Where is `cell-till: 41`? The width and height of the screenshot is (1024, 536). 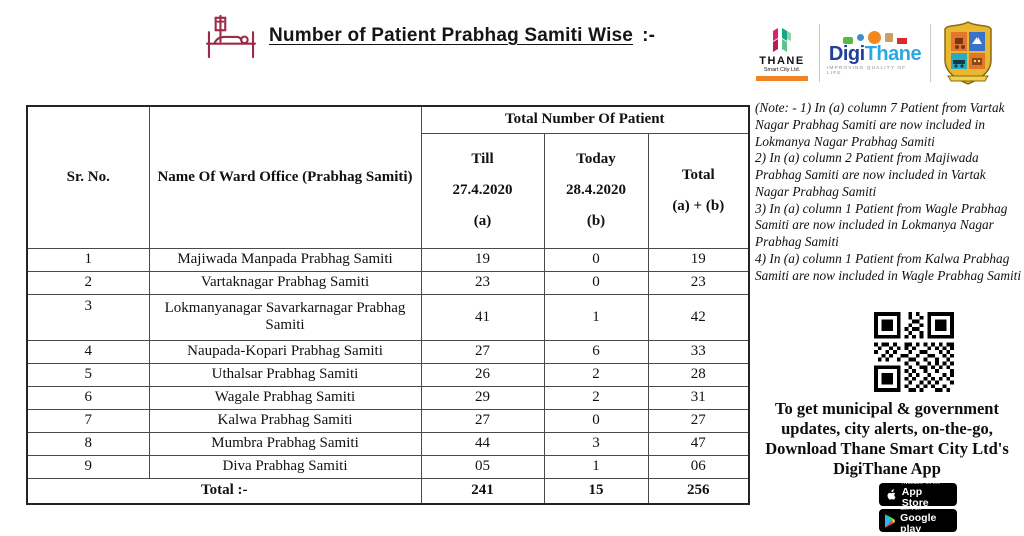 cell-till: 41 is located at coordinates (482, 317).